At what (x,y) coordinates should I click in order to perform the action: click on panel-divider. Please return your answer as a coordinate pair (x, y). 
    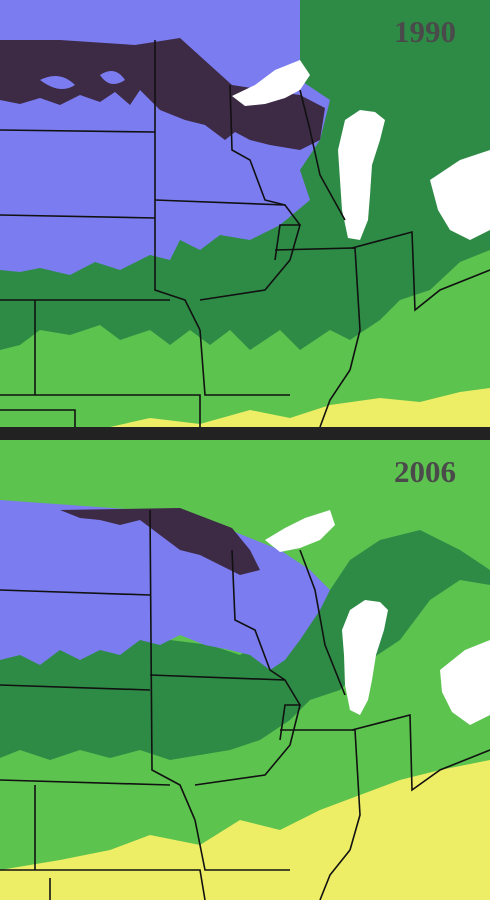
    Looking at the image, I should click on (245, 433).